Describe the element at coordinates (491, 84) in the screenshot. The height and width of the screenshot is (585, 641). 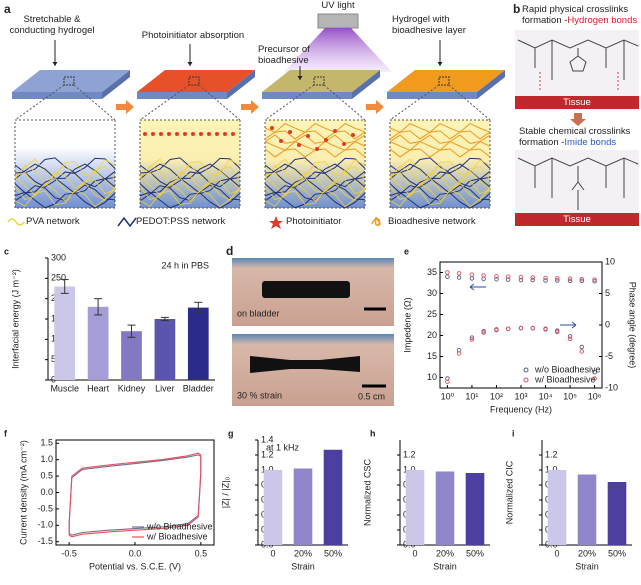
I see `slab-side` at that location.